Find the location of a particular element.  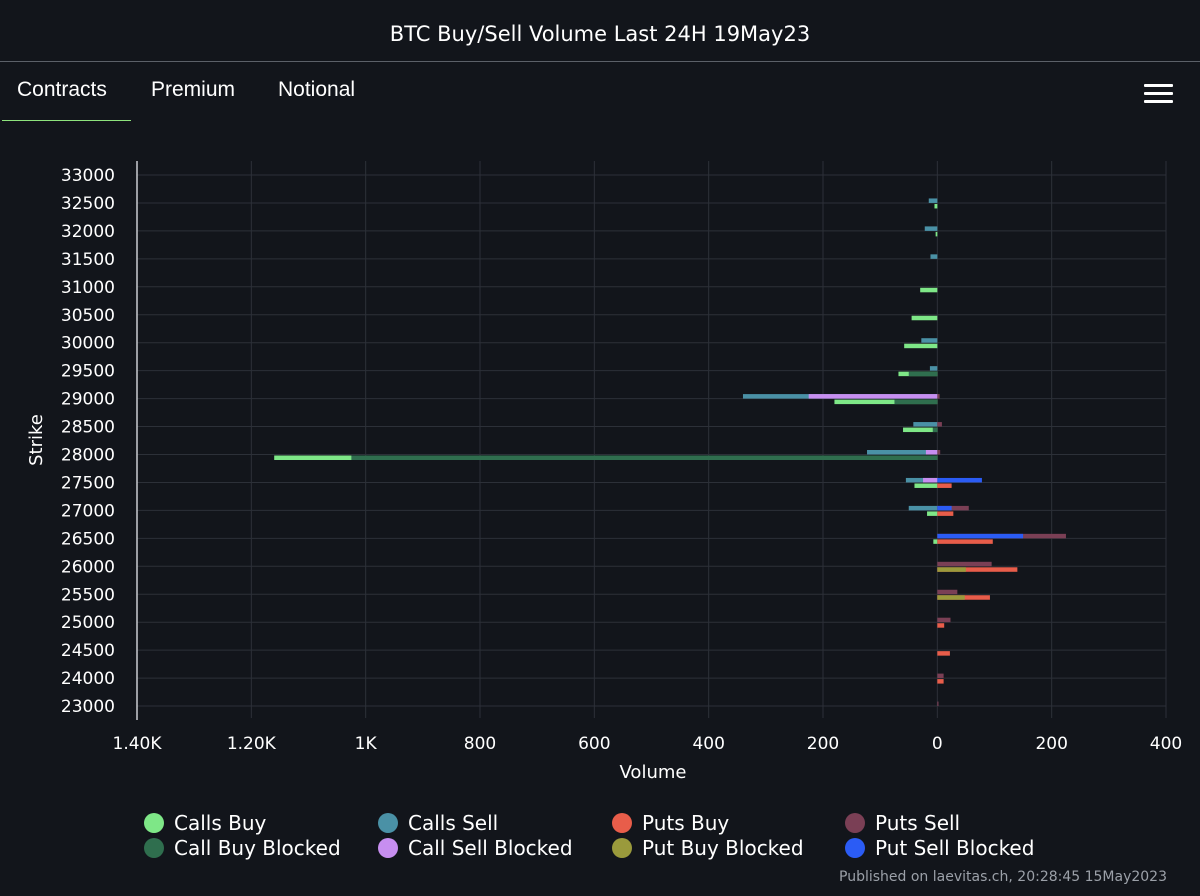

x-tick-label: 600 is located at coordinates (594, 744).